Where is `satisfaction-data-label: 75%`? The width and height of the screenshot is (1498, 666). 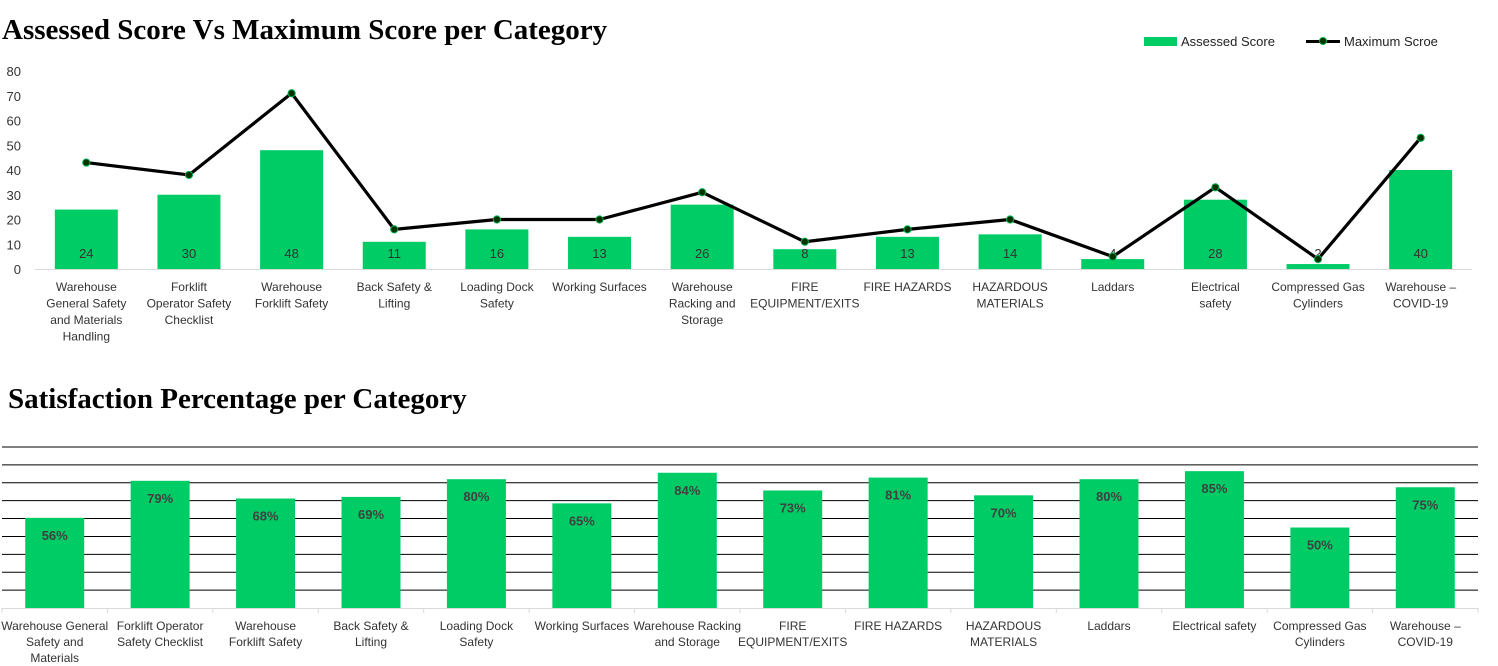 satisfaction-data-label: 75% is located at coordinates (1425, 504).